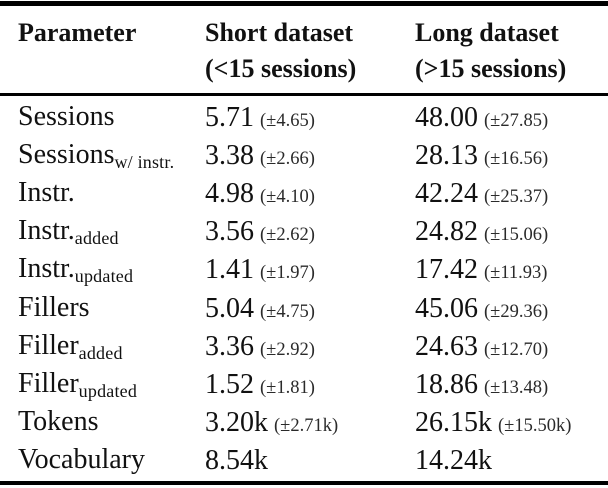  What do you see at coordinates (229, 308) in the screenshot?
I see `mean-value: 5.04` at bounding box center [229, 308].